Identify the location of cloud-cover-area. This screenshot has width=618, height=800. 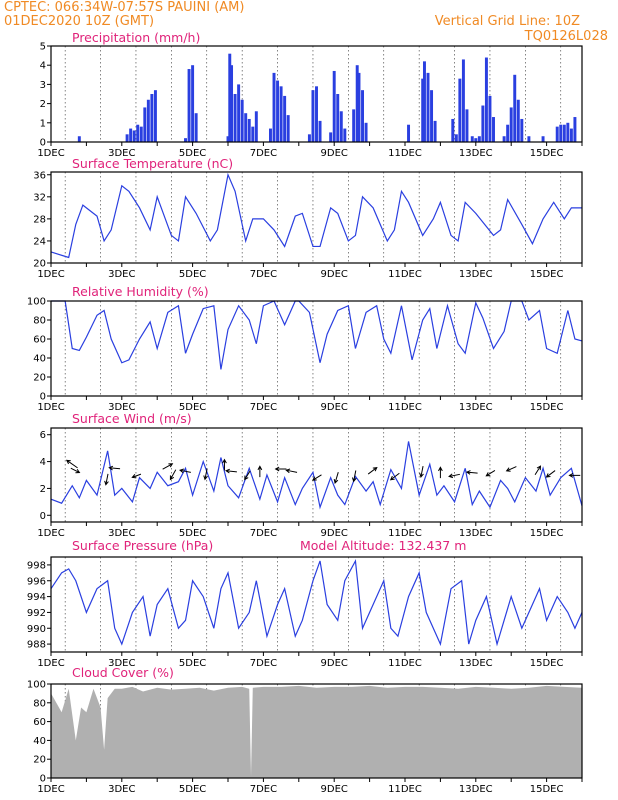
(316, 731).